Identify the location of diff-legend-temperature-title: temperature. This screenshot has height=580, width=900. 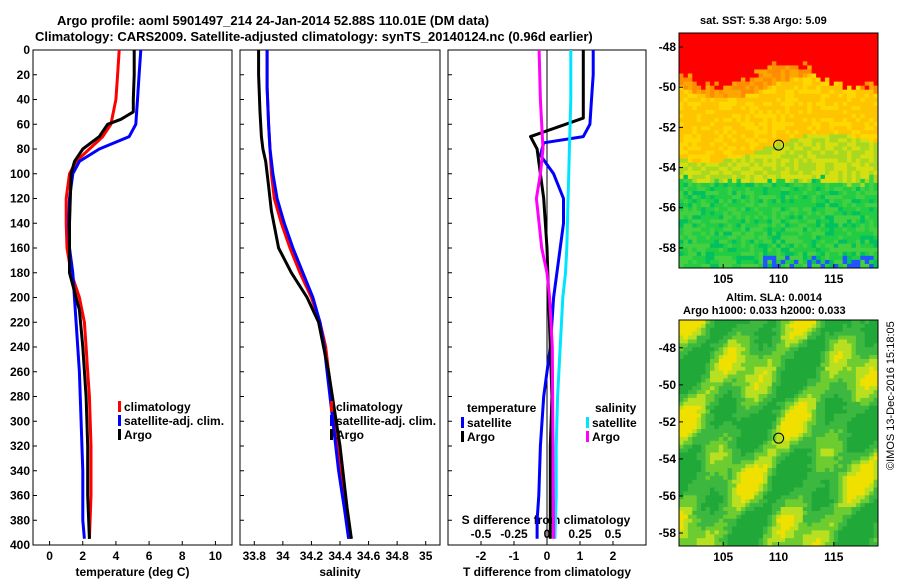
(502, 408).